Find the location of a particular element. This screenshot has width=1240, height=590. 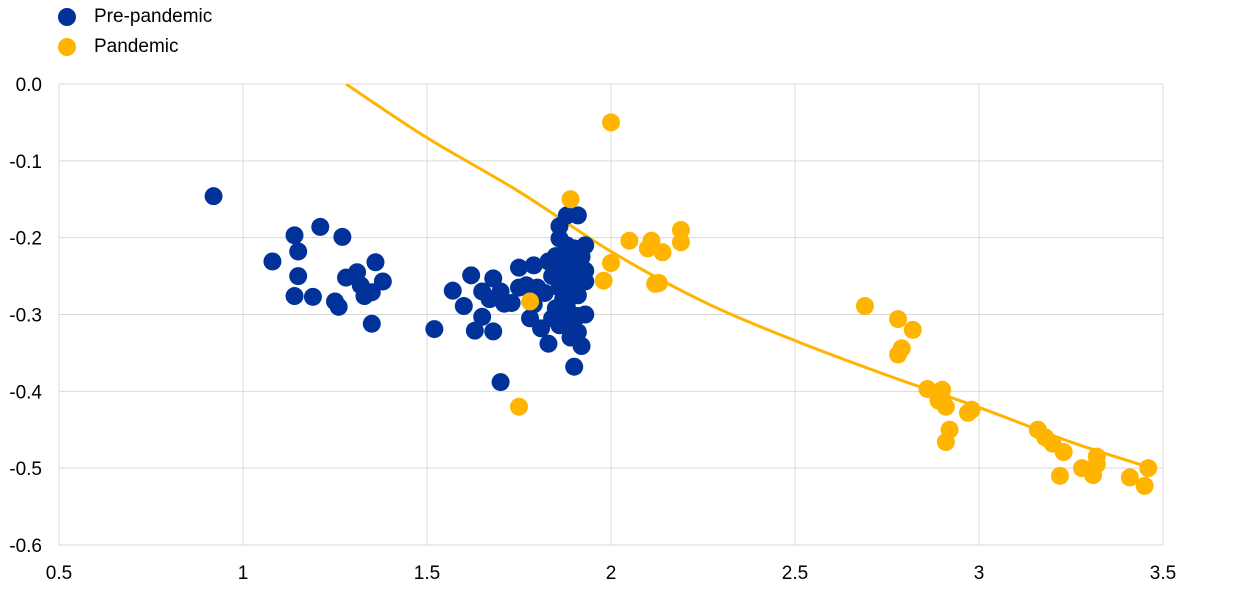

legend-item-pre-pandemic: Pre-pandemic is located at coordinates (135, 17).